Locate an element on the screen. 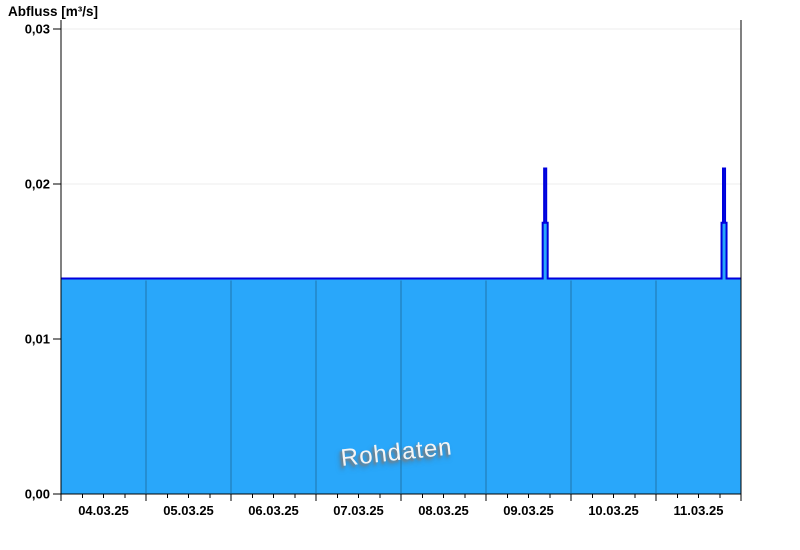  x-tick-label: 11.03.25 is located at coordinates (699, 510).